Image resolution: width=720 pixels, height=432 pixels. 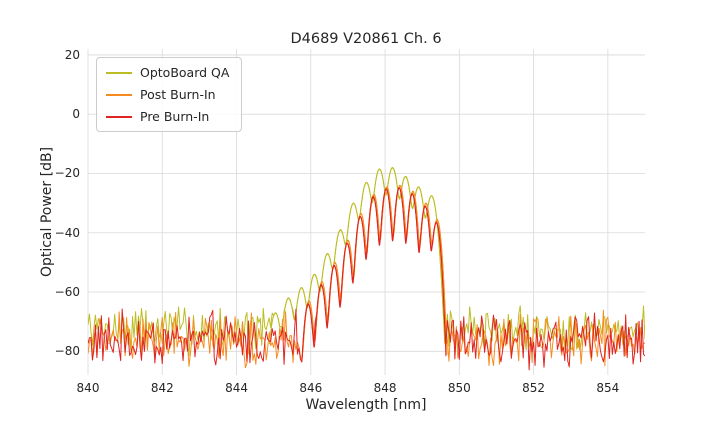 What do you see at coordinates (236, 388) in the screenshot?
I see `x-tick-label: 844` at bounding box center [236, 388].